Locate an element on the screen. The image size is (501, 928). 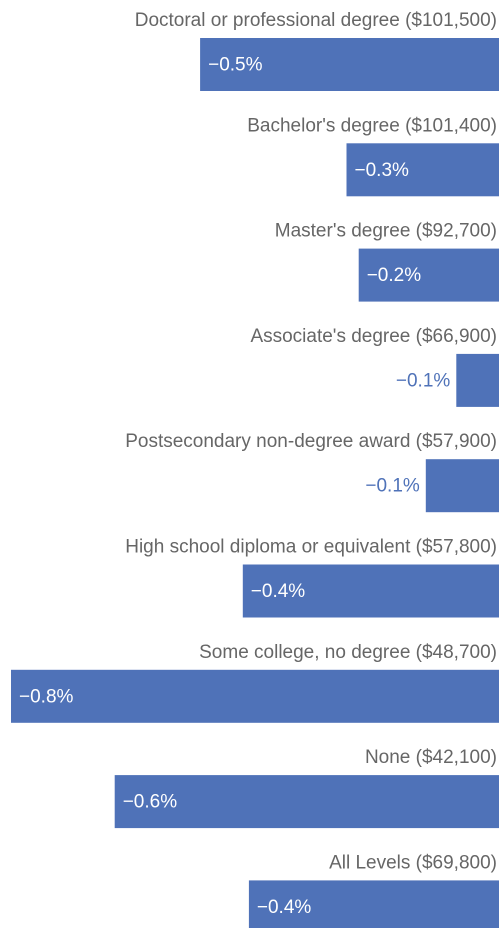
category-label: Associate's degree ($66,900) is located at coordinates (373, 336).